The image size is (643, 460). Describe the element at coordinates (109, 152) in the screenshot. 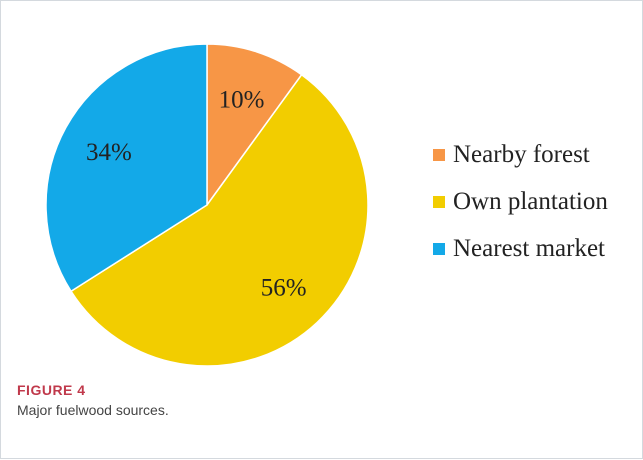

I see `slice-value-label: 34%` at that location.